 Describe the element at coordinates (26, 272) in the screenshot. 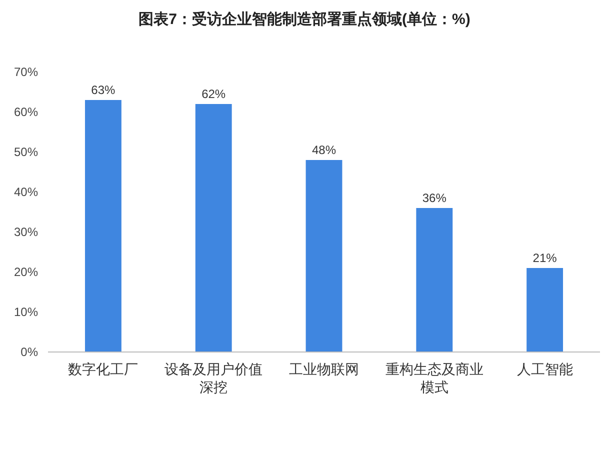

I see `y-tick-label: 20%` at that location.